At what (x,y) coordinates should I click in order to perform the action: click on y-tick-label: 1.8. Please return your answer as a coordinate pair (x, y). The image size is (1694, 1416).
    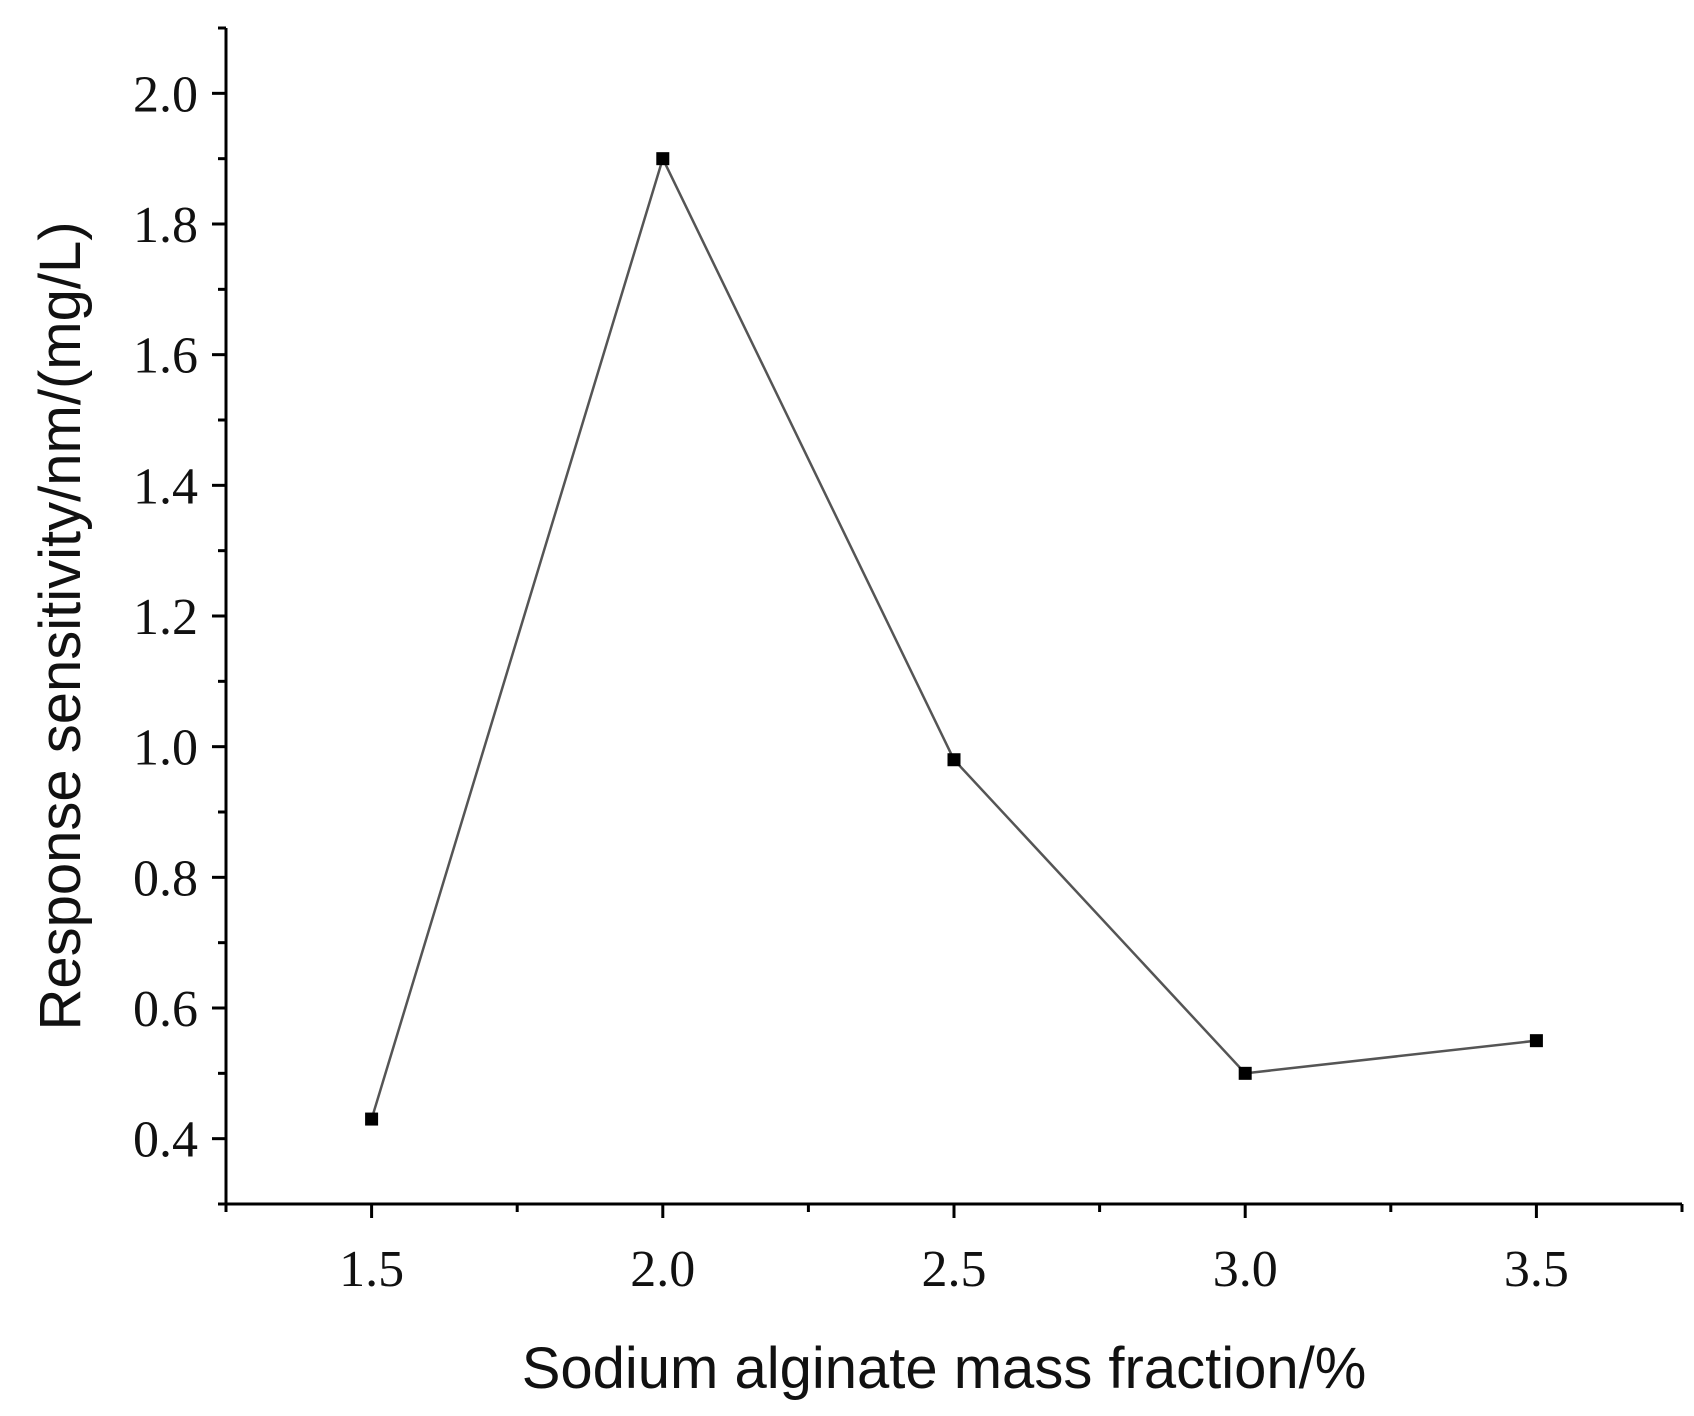
    Looking at the image, I should click on (165, 225).